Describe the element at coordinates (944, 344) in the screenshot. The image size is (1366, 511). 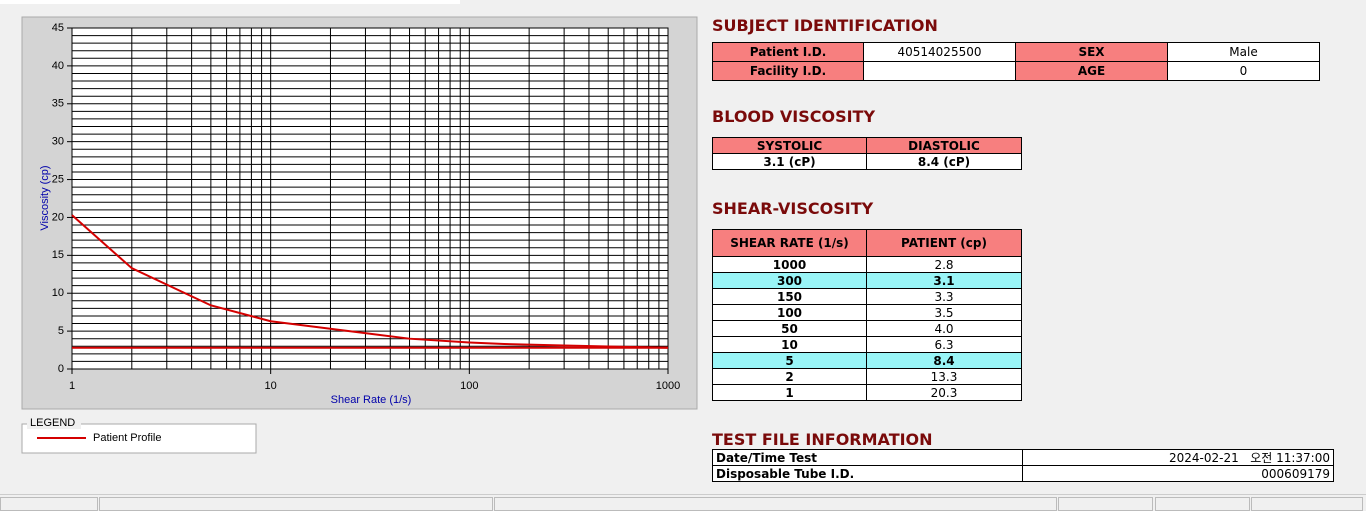
I see `table-cell: 6.3` at that location.